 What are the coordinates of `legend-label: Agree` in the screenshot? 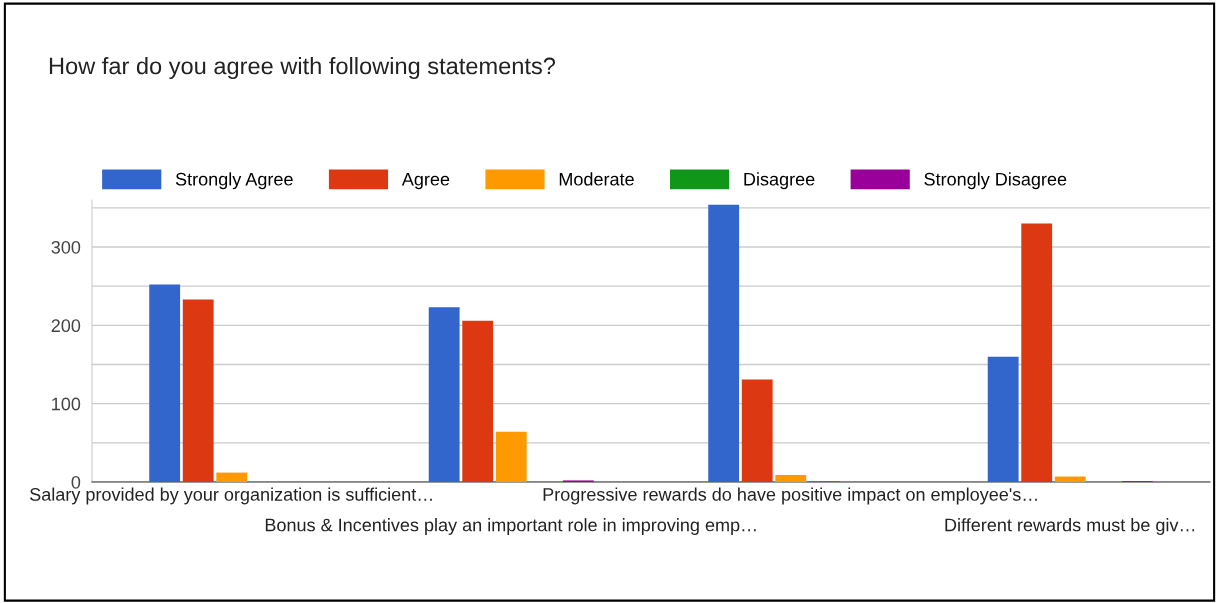 It's located at (425, 181).